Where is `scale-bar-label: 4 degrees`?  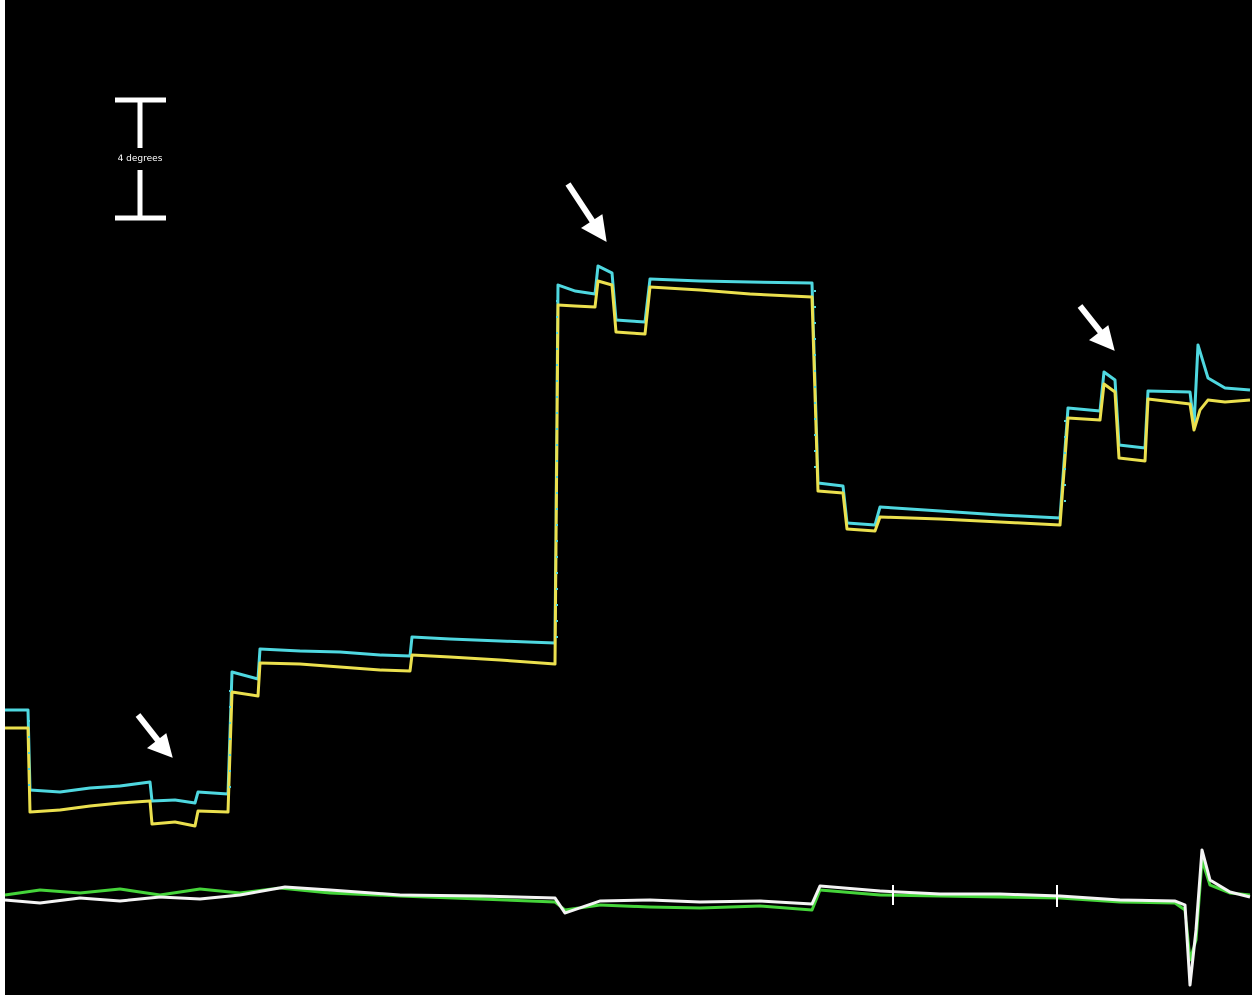 scale-bar-label: 4 degrees is located at coordinates (140, 159).